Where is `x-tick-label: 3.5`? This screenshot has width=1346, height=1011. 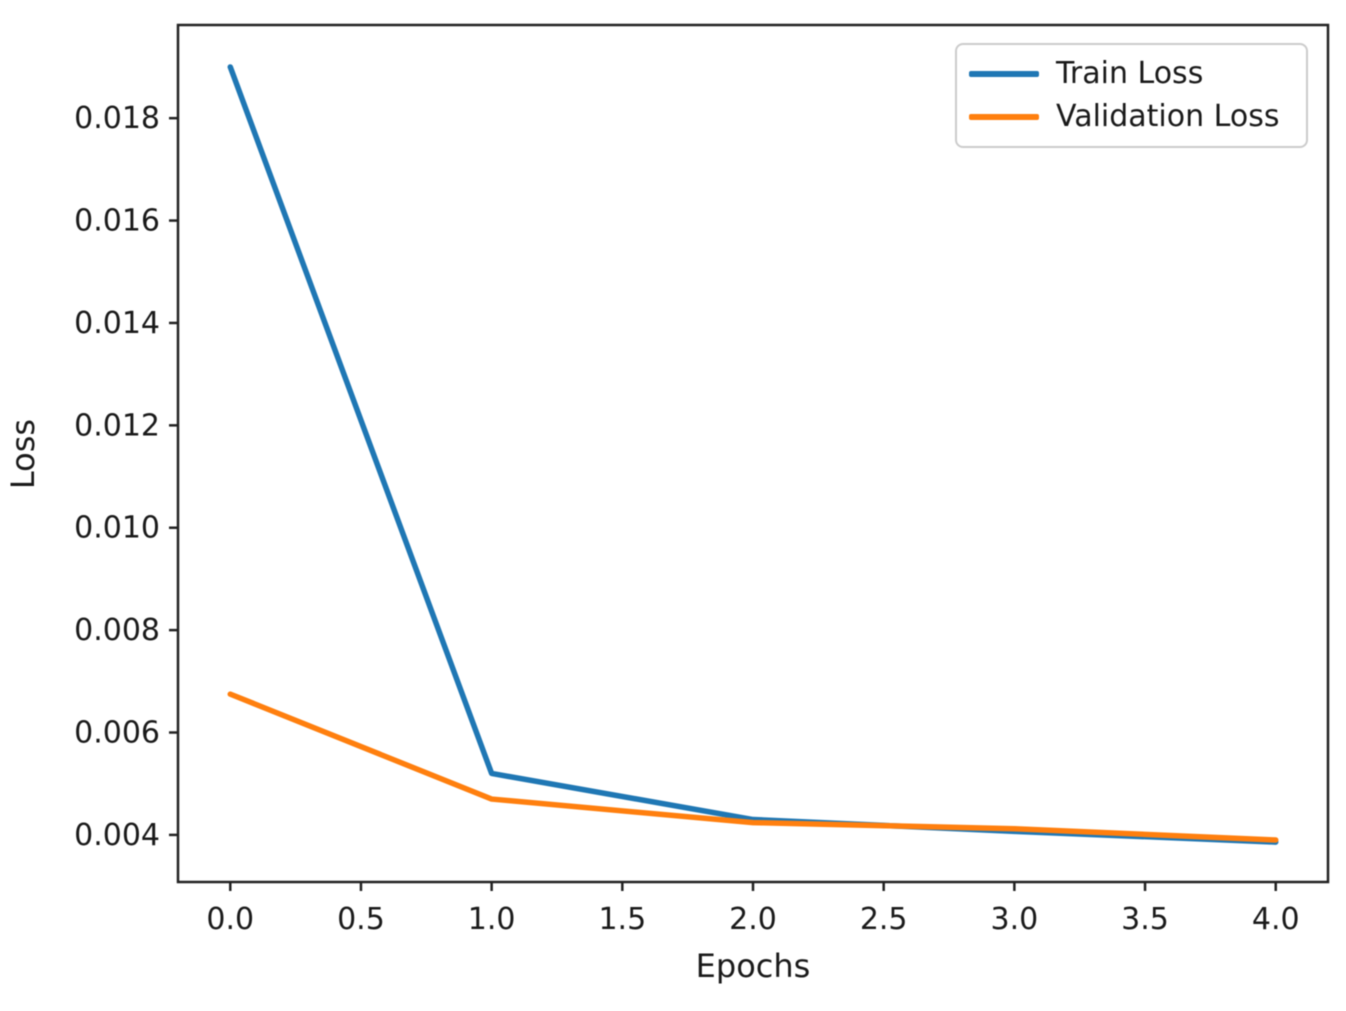
x-tick-label: 3.5 is located at coordinates (1145, 919).